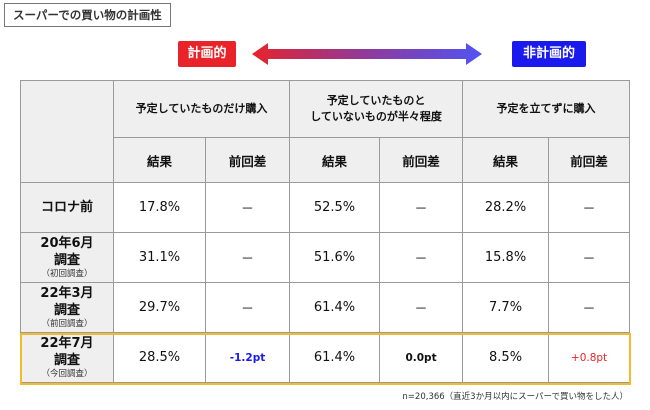  I want to click on group-header: 予定を立てずに購入, so click(546, 109).